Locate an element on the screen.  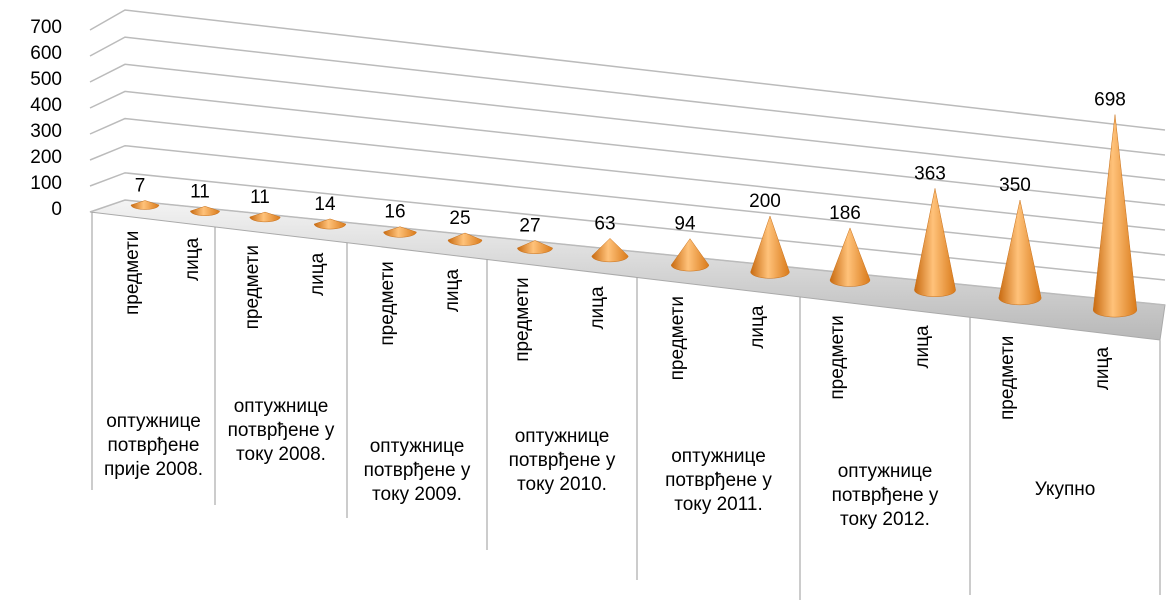
y-tick-label: 100 is located at coordinates (46, 183).